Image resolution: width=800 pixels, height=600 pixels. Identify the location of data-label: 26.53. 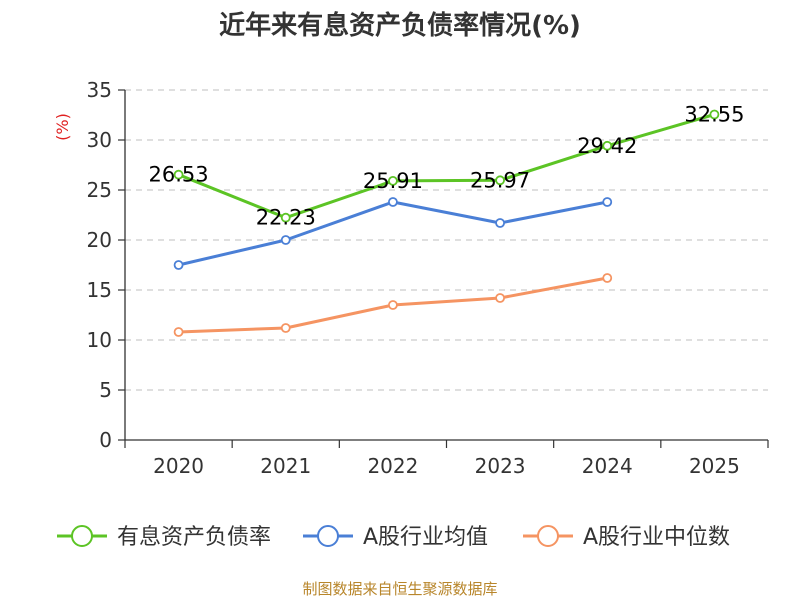
(179, 175).